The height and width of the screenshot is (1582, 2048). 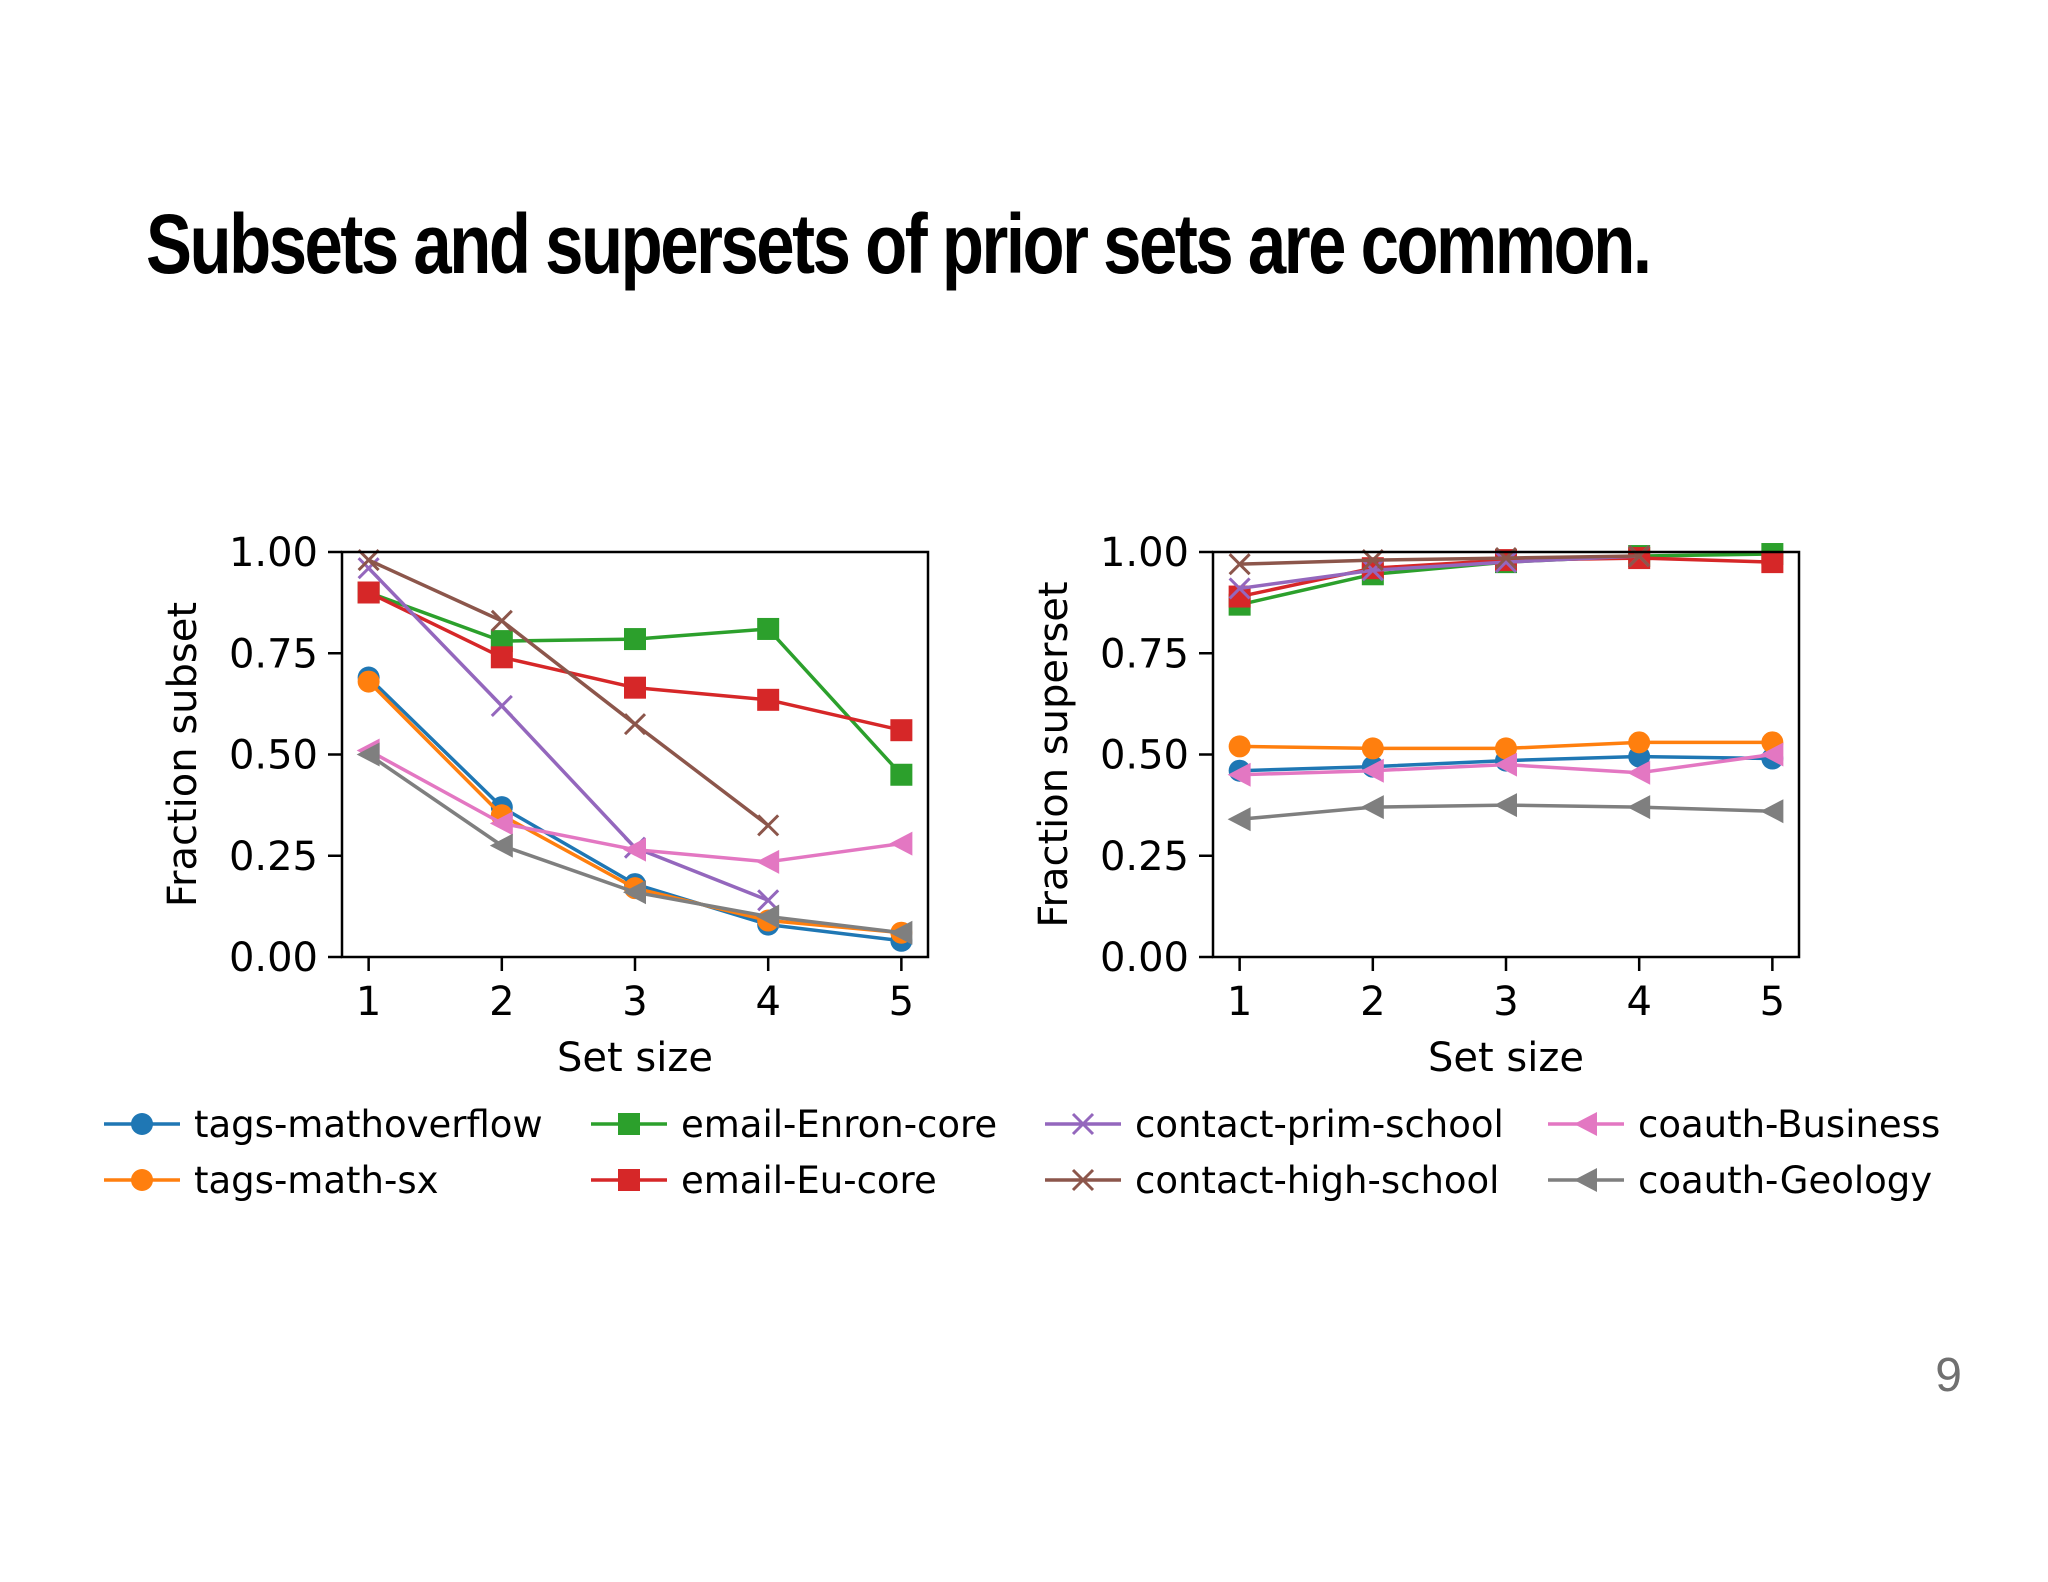 I want to click on legend-item-email-eu-core: email-Eu-core, so click(x=764, y=1180).